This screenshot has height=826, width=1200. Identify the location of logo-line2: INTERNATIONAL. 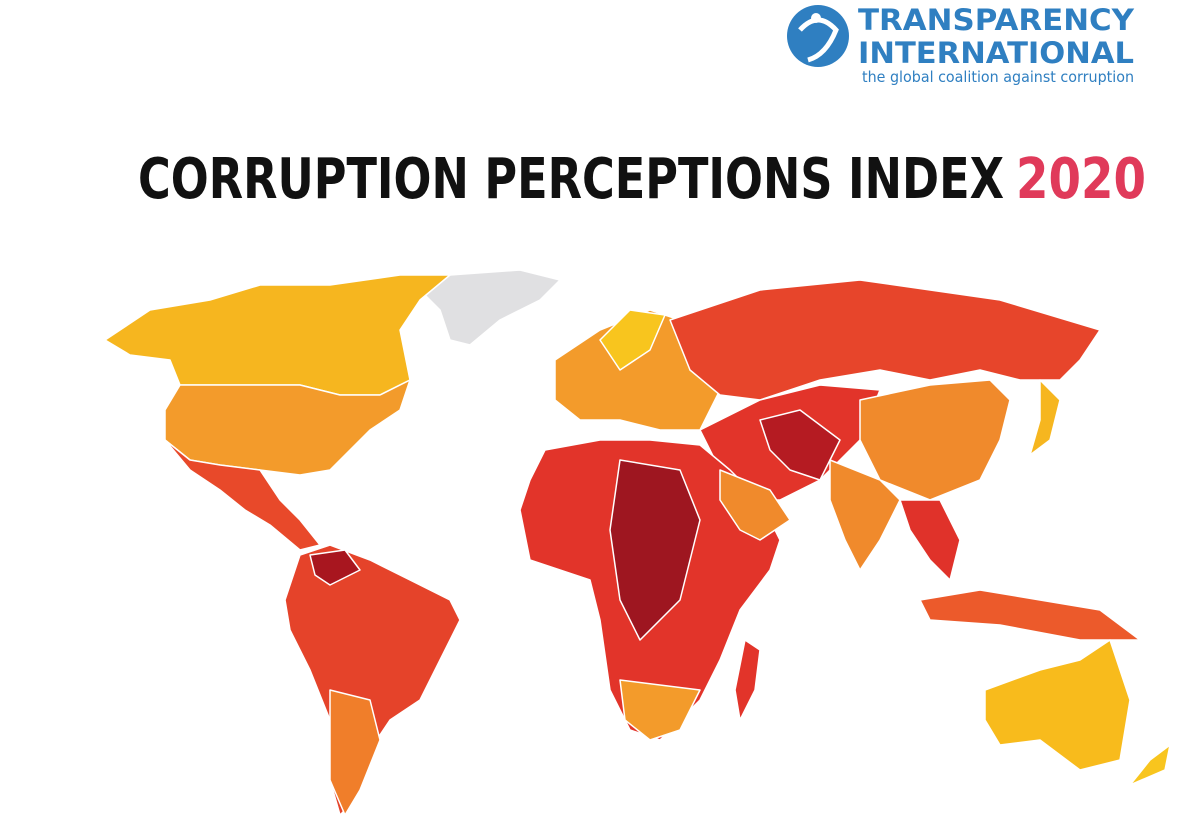
(996, 53).